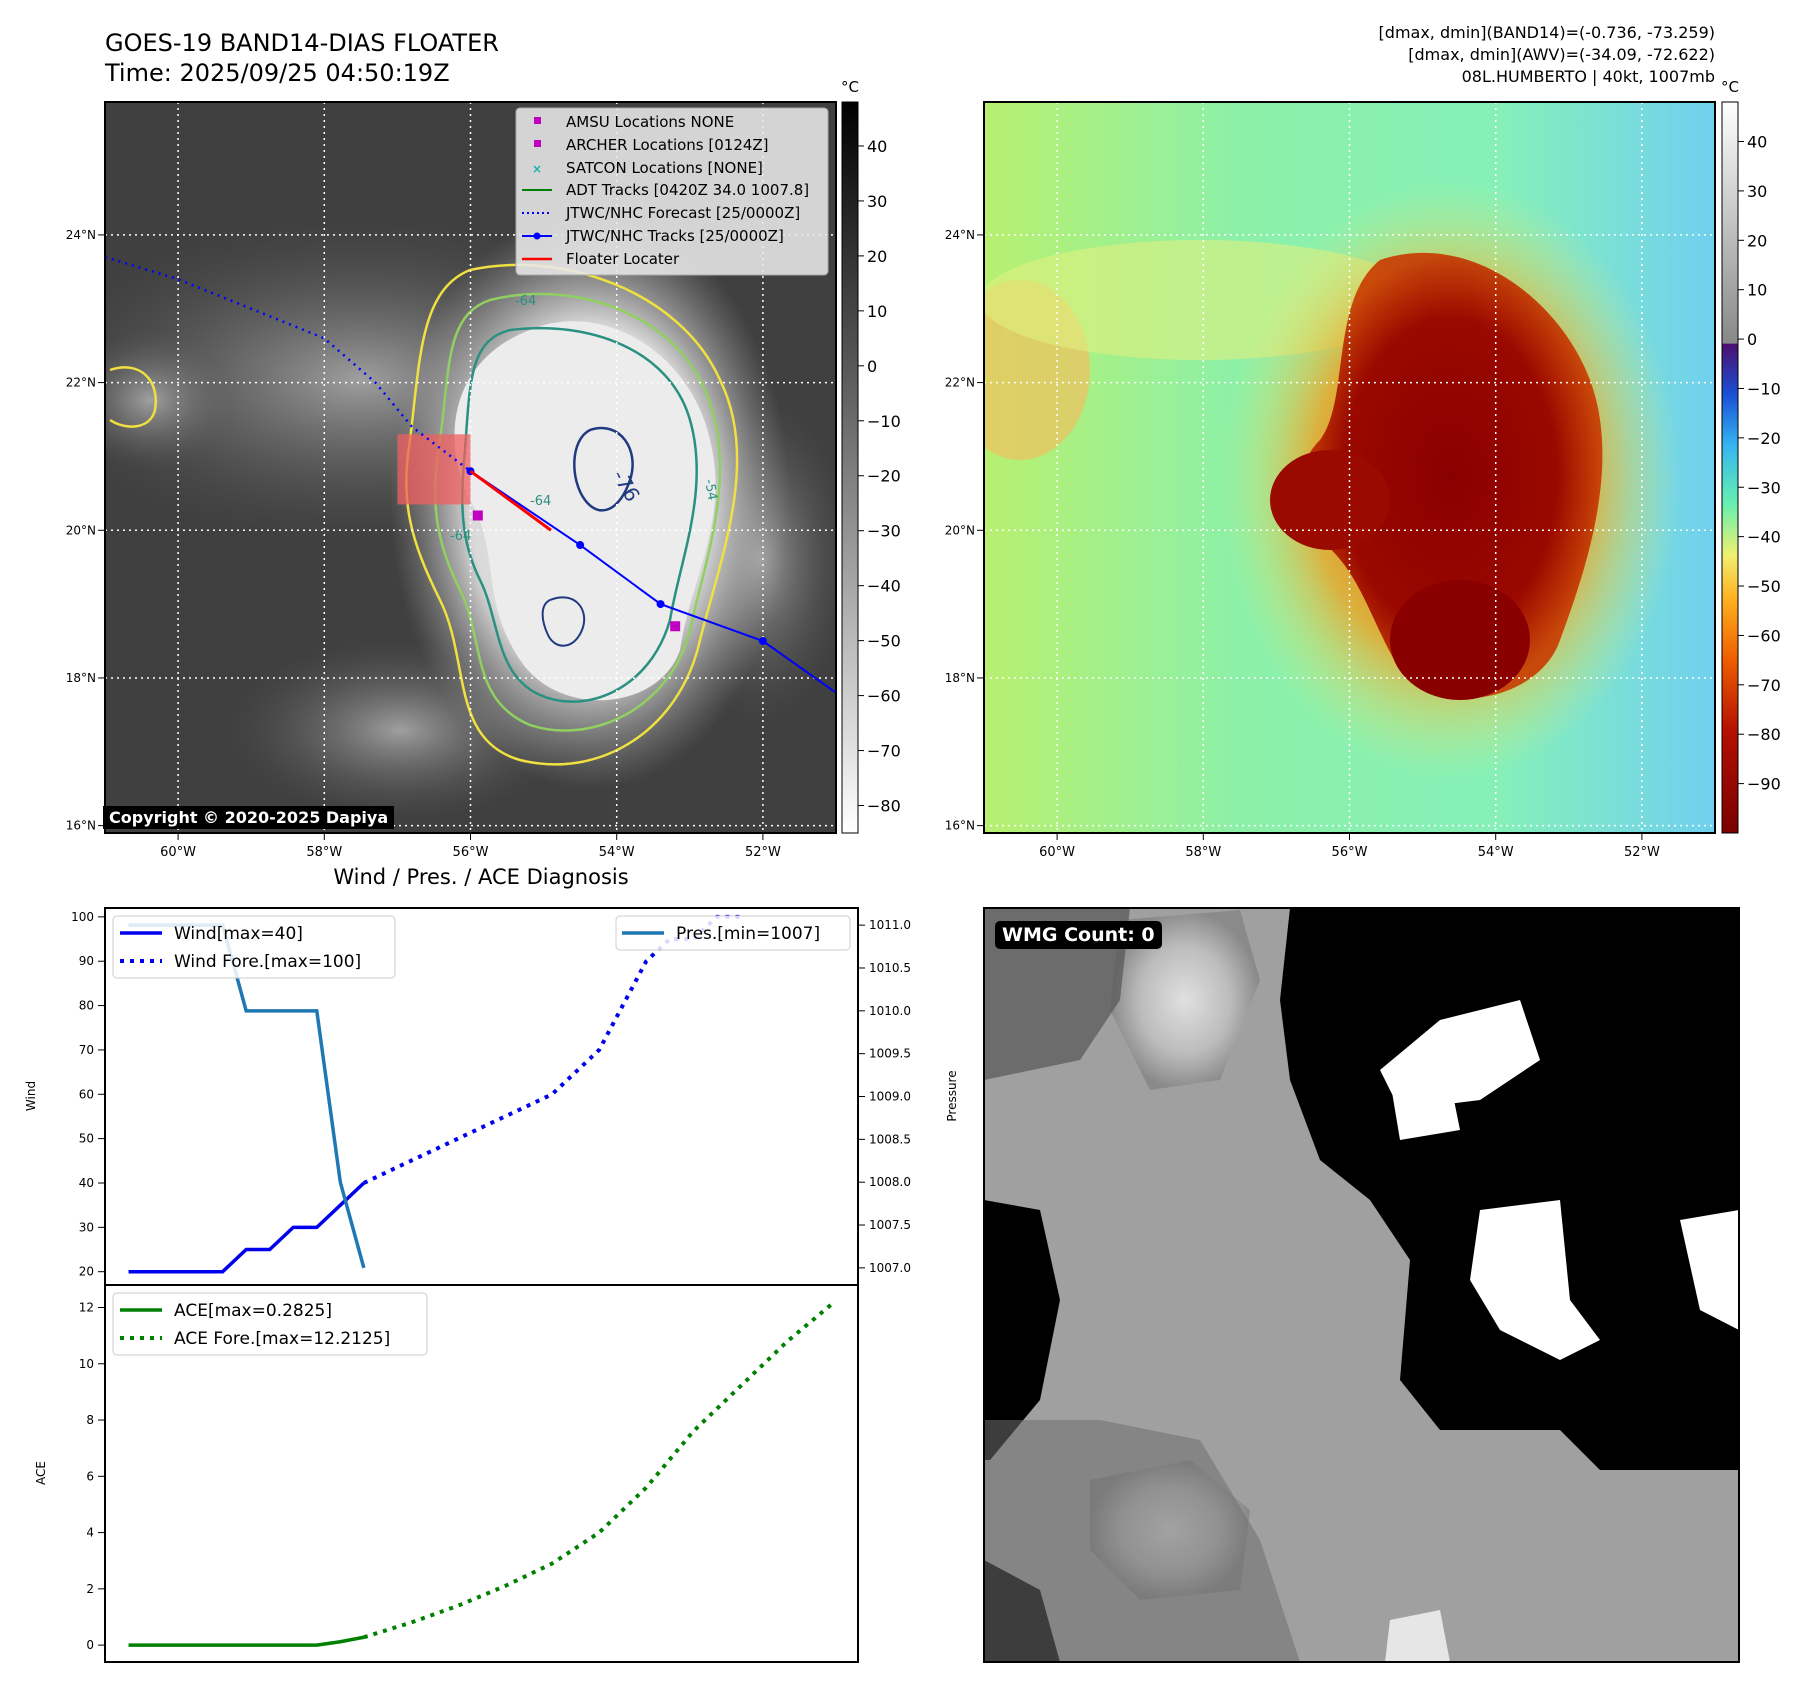 The width and height of the screenshot is (1797, 1690). I want to click on figure-time: Time: 2025/09/25 04:50:19Z, so click(277, 73).